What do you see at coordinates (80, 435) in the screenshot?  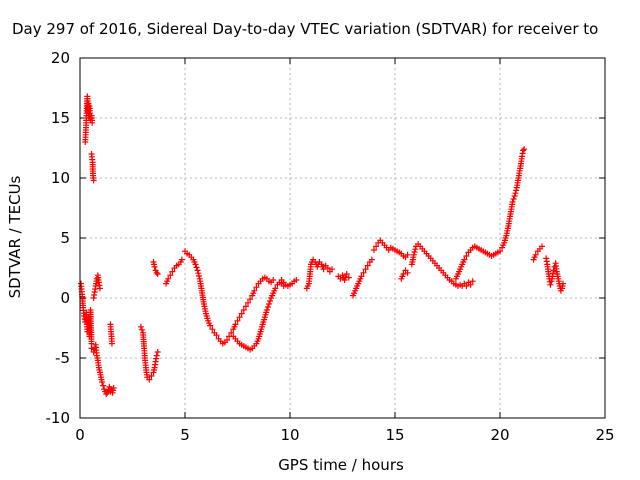 I see `x-tick-label: 0` at bounding box center [80, 435].